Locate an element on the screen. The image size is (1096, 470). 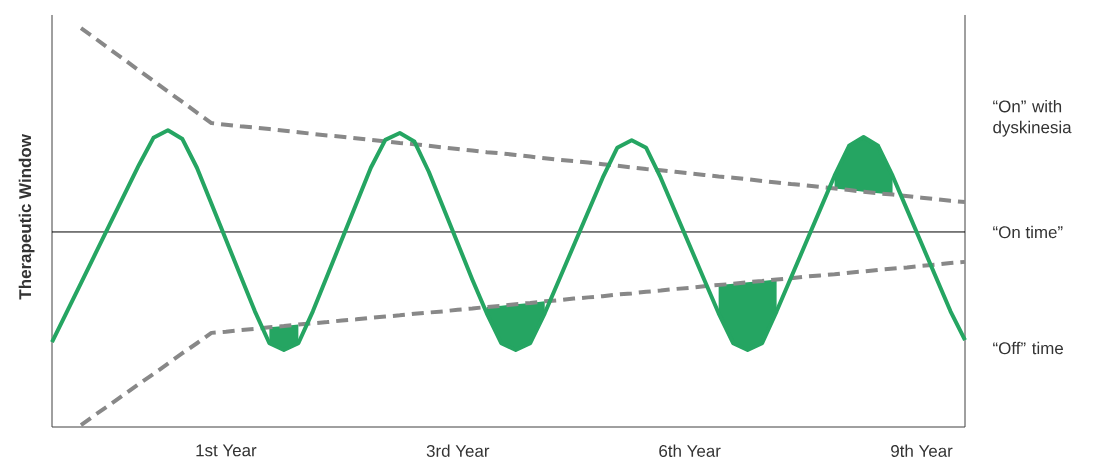
y-axis-title: Therapeutic Window is located at coordinates (26, 217).